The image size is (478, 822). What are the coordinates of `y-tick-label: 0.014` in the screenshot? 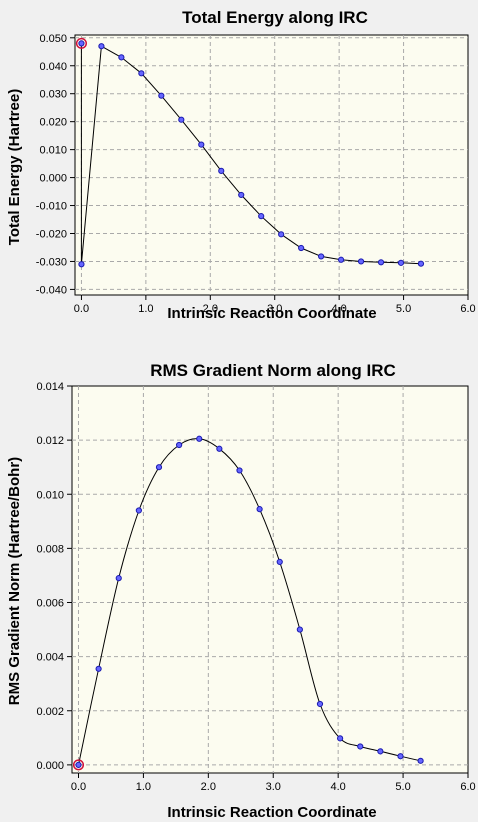 It's located at (50, 387).